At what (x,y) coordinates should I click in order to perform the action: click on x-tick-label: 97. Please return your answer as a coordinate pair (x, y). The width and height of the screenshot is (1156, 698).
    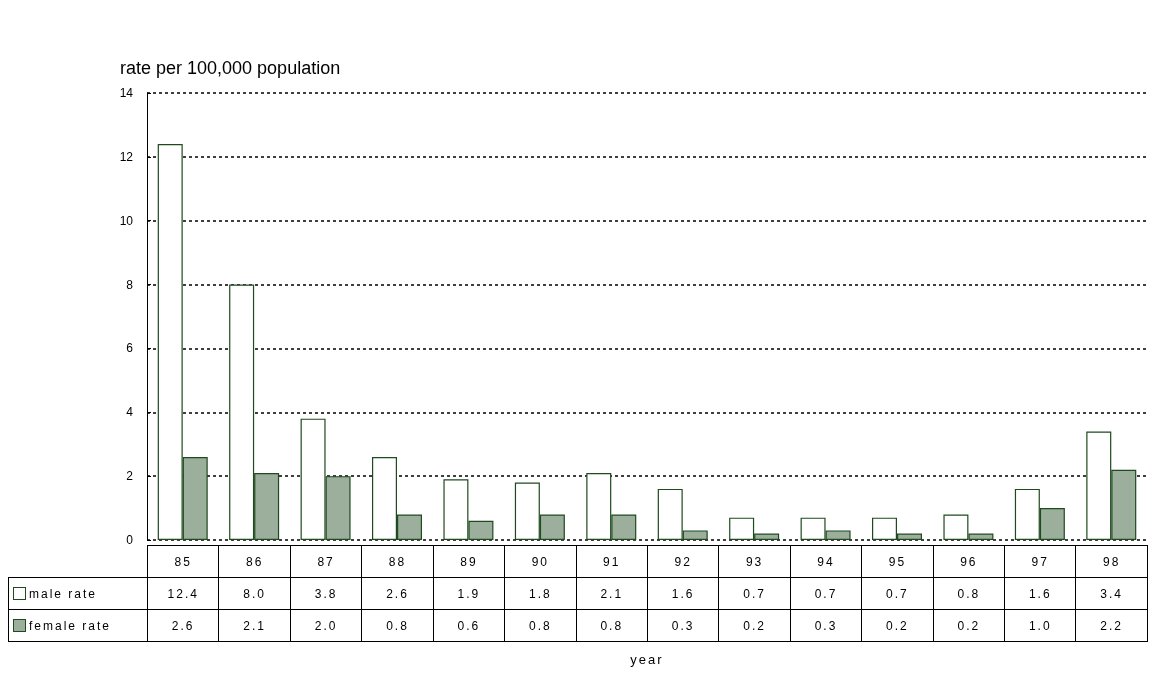
    Looking at the image, I should click on (1040, 561).